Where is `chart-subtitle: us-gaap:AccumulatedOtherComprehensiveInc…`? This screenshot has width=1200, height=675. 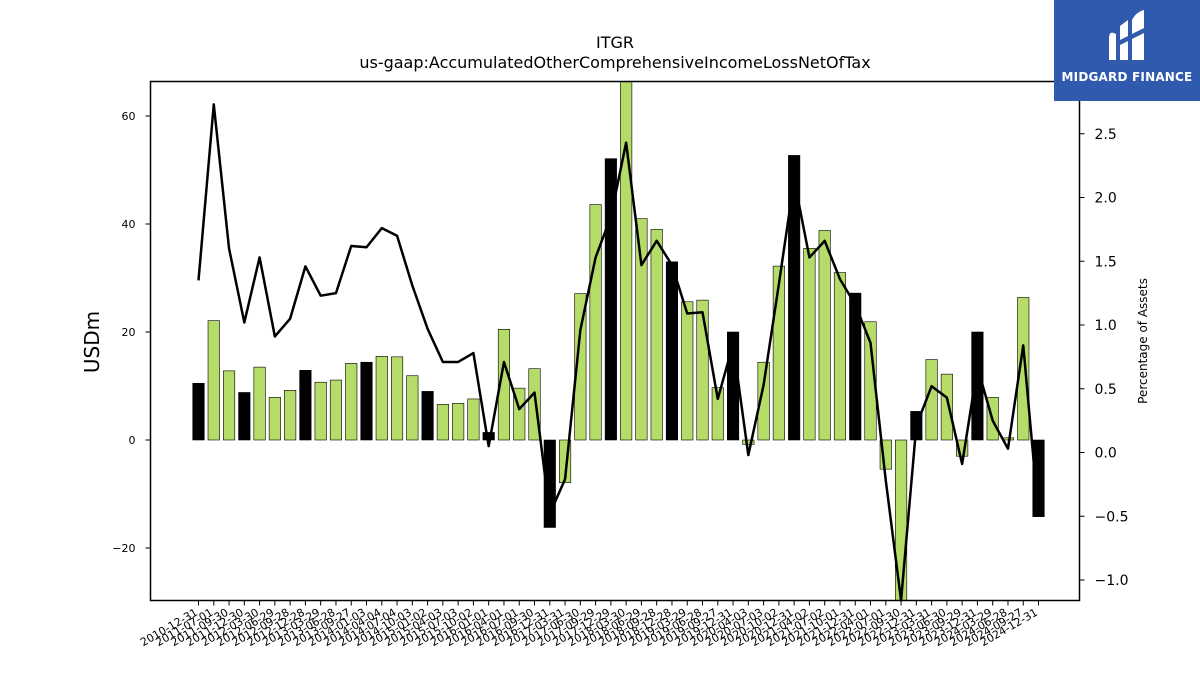
chart-subtitle: us-gaap:AccumulatedOtherComprehensiveInc… is located at coordinates (614, 62).